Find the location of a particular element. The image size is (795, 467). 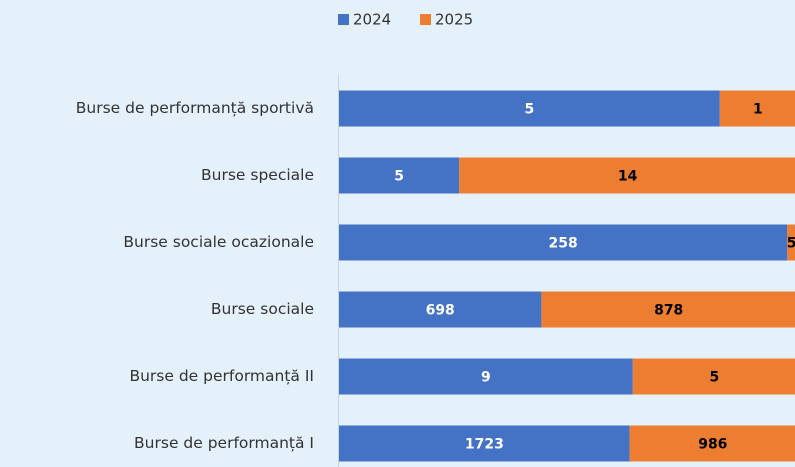

value-label: 258 is located at coordinates (563, 244).